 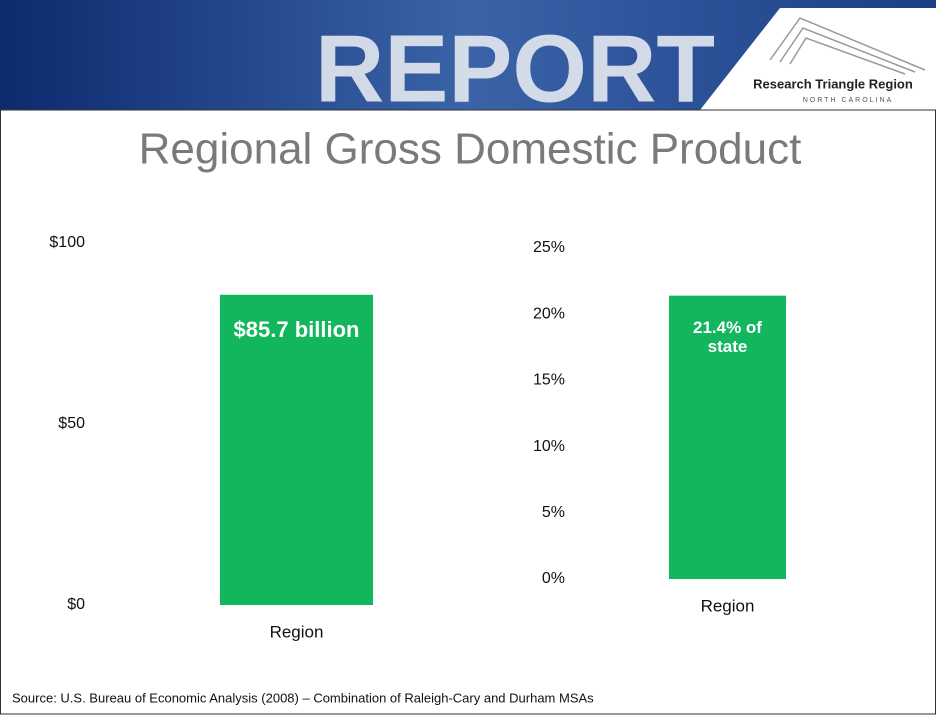 I want to click on y-tick-label: 5%, so click(x=553, y=512).